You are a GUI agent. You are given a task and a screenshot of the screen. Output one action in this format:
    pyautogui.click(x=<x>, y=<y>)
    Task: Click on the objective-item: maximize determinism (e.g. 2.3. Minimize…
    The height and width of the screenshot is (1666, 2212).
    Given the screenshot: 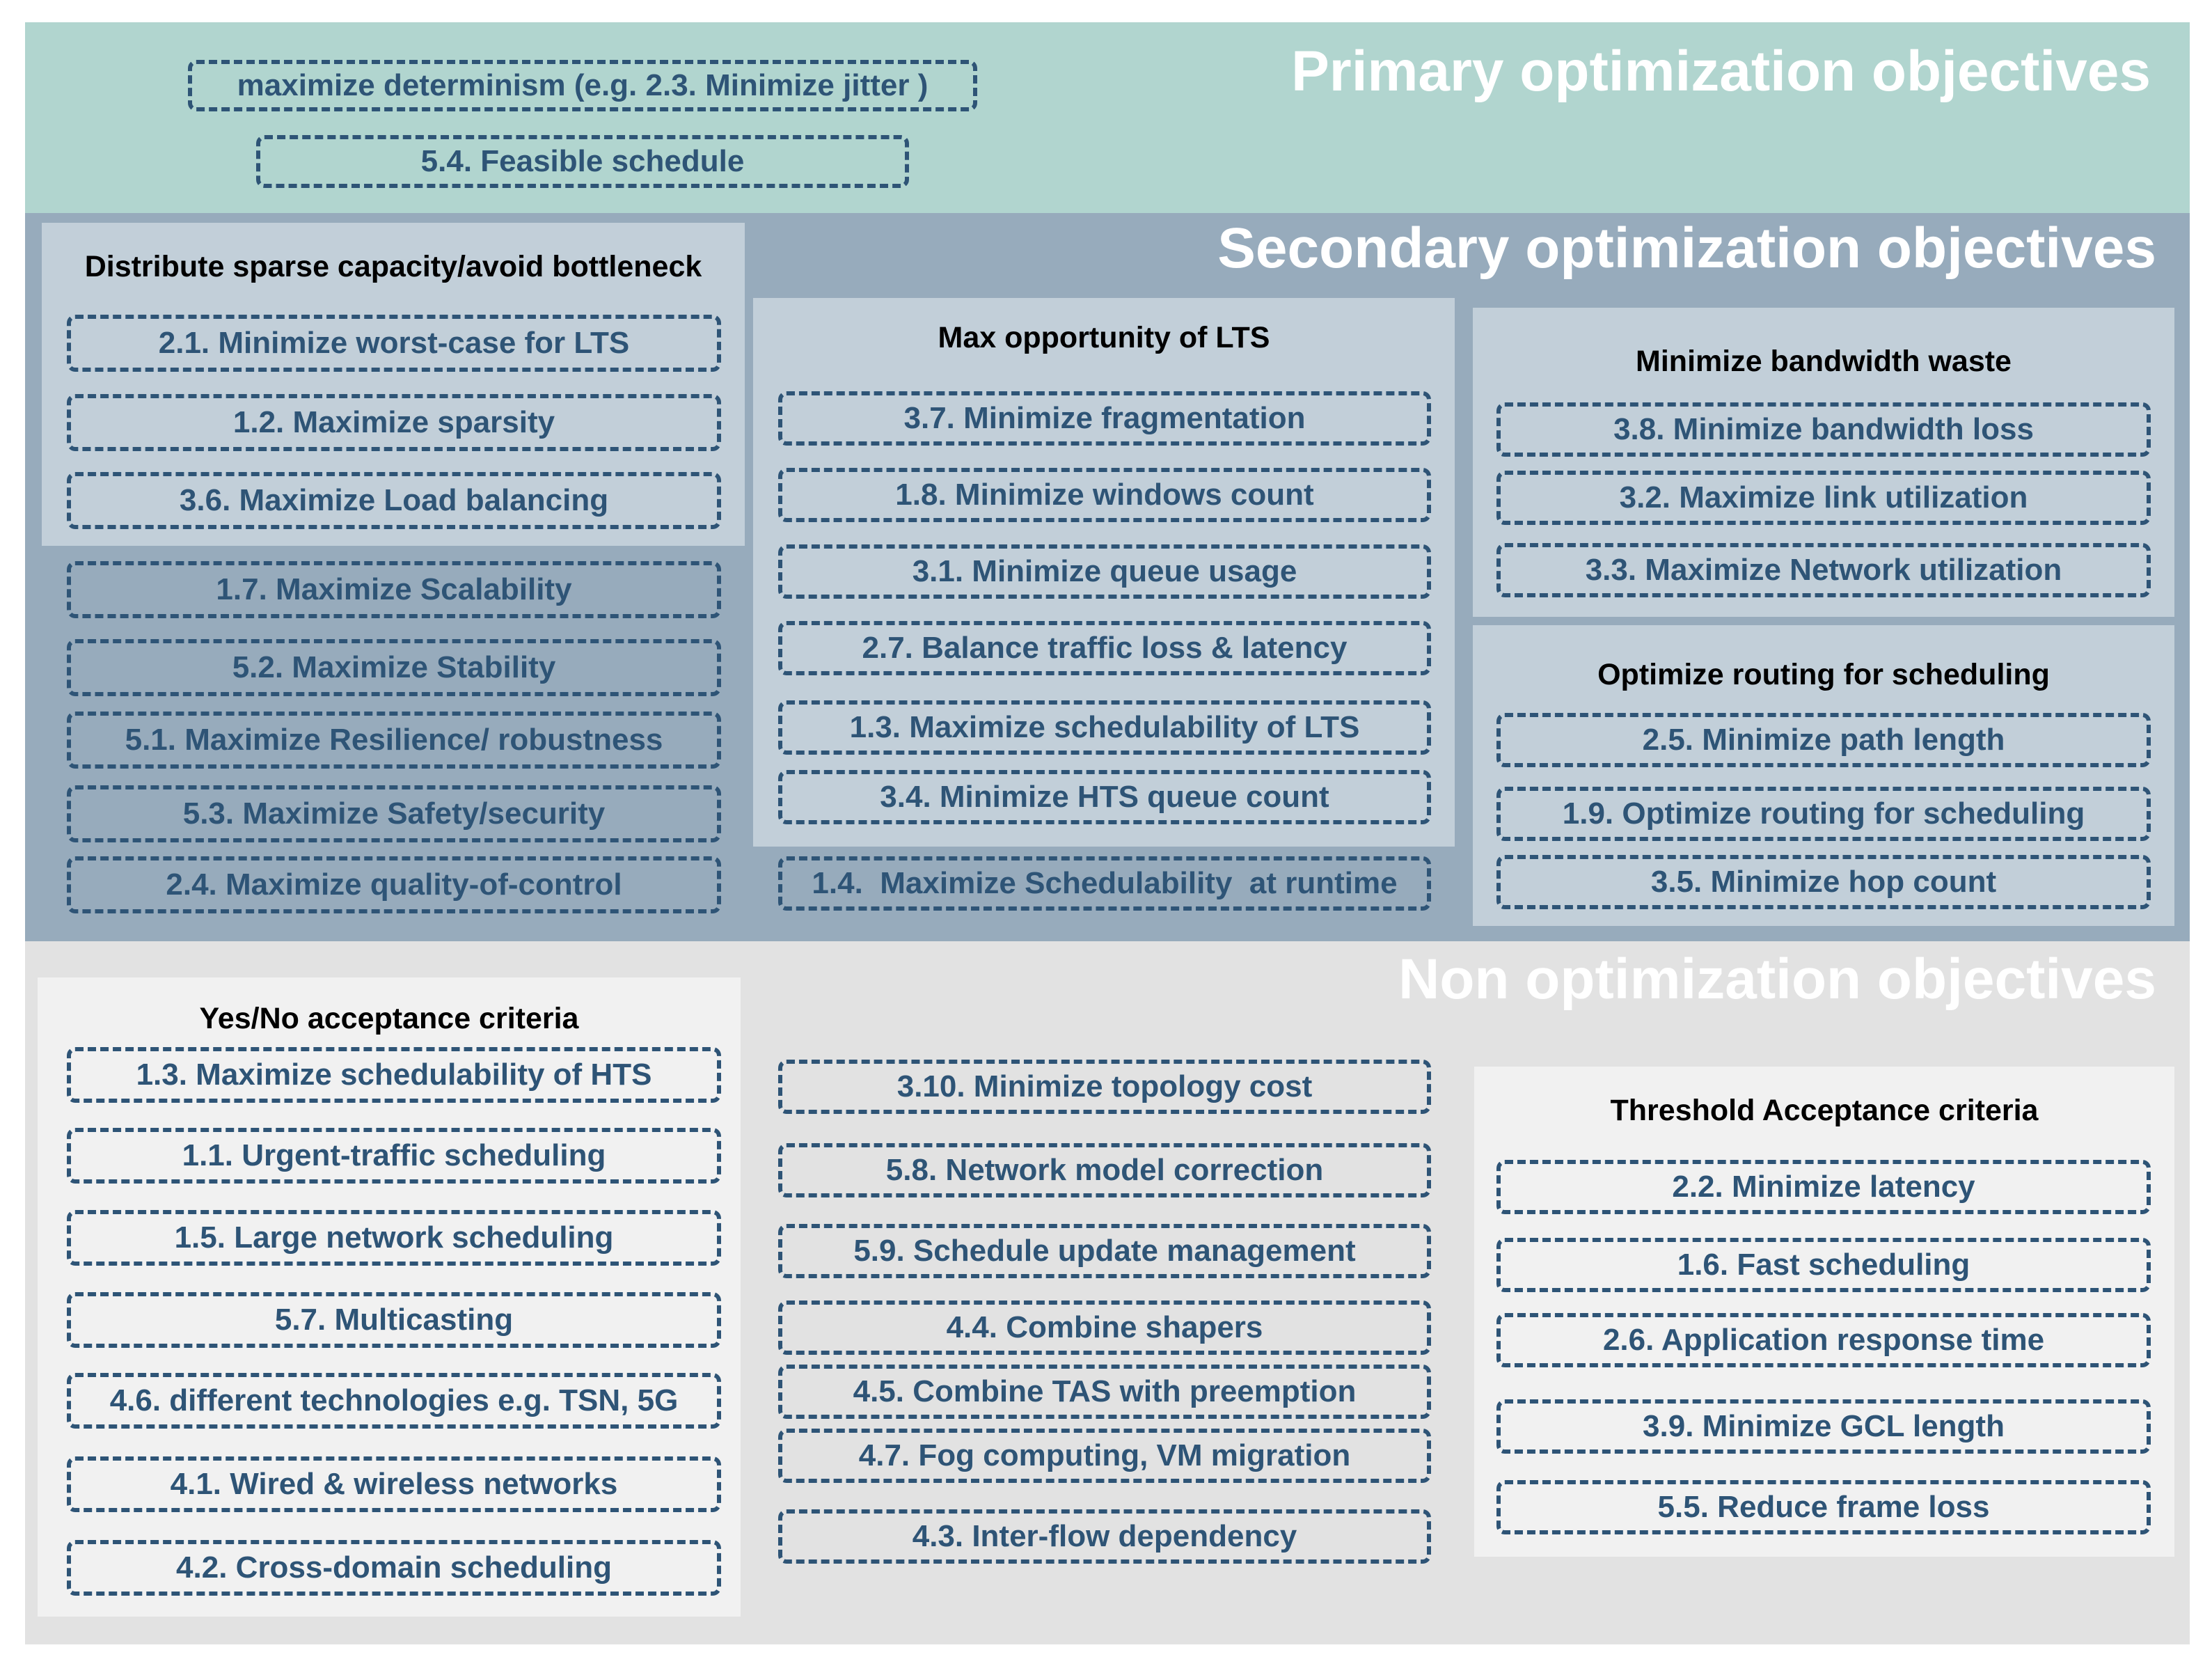 What is the action you would take?
    pyautogui.click(x=582, y=85)
    